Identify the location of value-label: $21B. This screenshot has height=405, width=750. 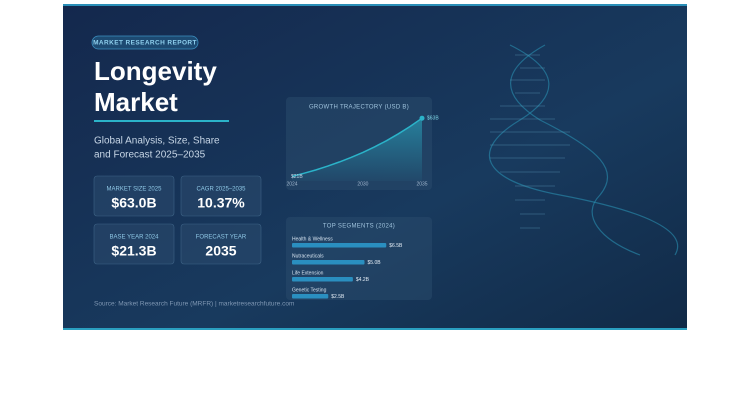
(297, 177).